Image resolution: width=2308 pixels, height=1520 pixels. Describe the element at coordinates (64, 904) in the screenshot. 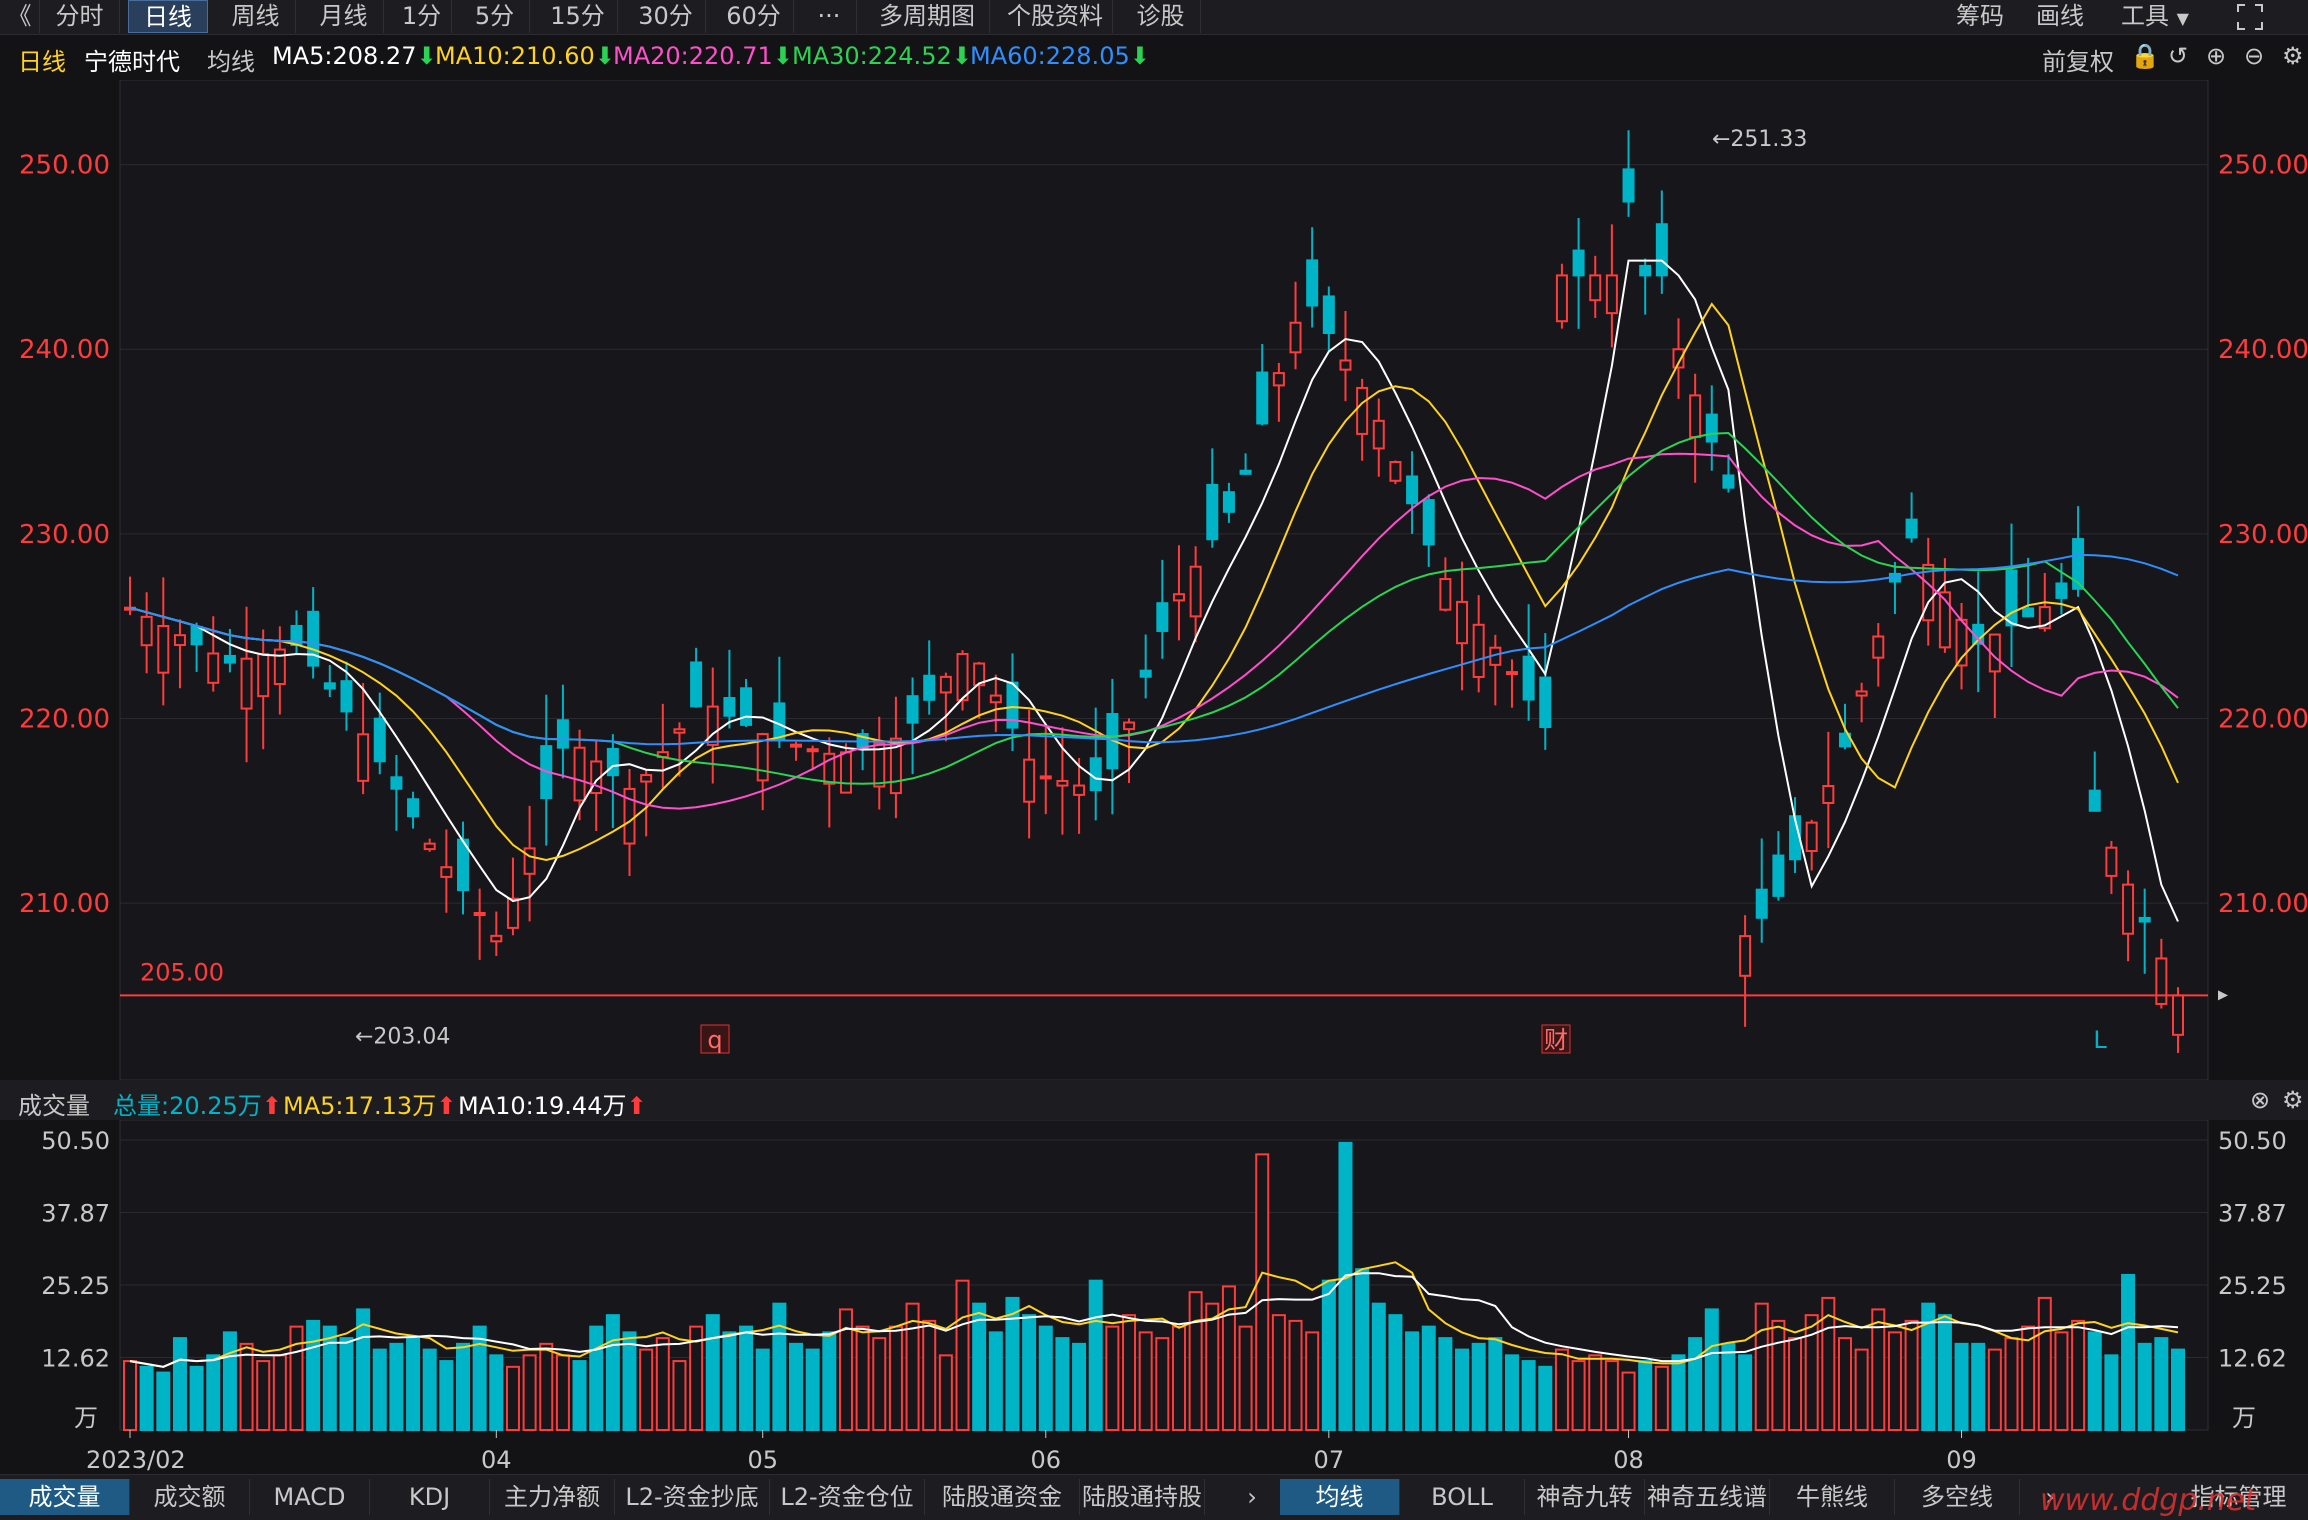

I see `price-tick-left: 210.00` at that location.